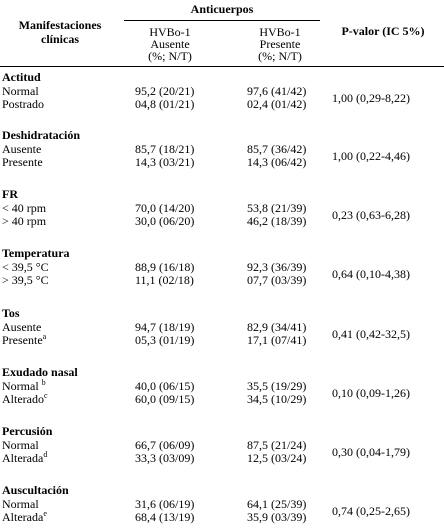 This screenshot has width=444, height=528. Describe the element at coordinates (27, 431) in the screenshot. I see `group-title: Percusión` at that location.